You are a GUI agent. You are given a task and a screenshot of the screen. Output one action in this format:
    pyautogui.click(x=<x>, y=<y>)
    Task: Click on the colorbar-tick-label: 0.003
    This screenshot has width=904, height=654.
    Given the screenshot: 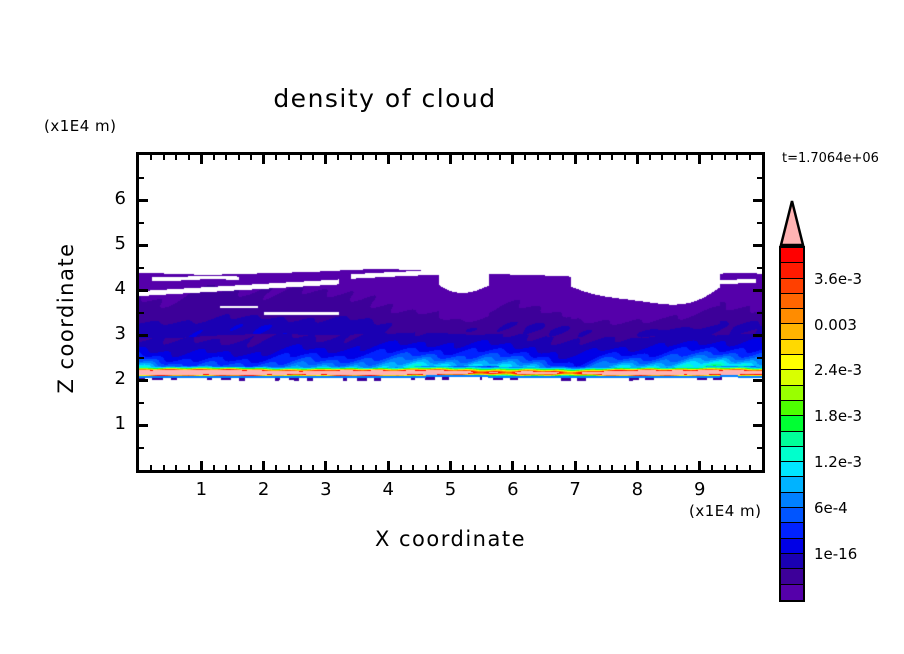 What is the action you would take?
    pyautogui.click(x=835, y=324)
    